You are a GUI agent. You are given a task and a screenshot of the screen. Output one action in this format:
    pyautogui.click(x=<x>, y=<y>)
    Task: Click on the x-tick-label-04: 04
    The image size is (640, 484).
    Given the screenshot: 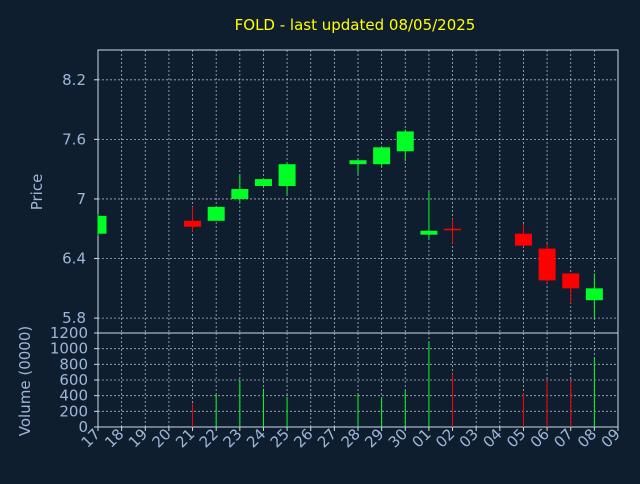 What is the action you would take?
    pyautogui.click(x=492, y=438)
    